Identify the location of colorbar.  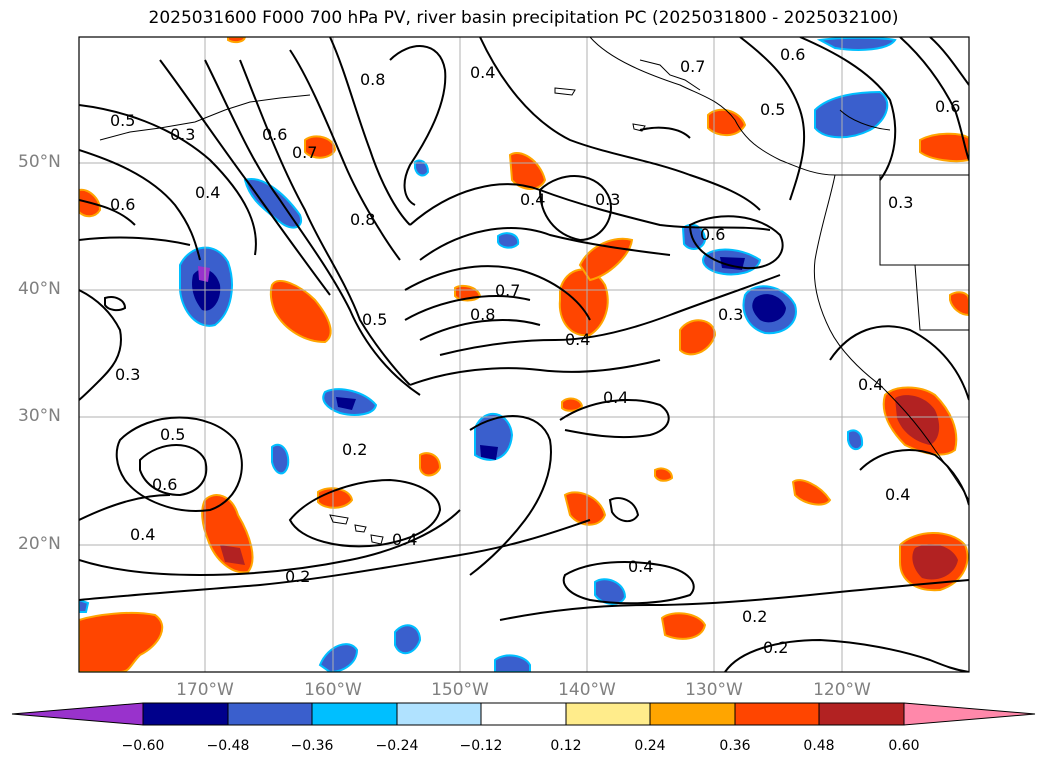
(523, 714).